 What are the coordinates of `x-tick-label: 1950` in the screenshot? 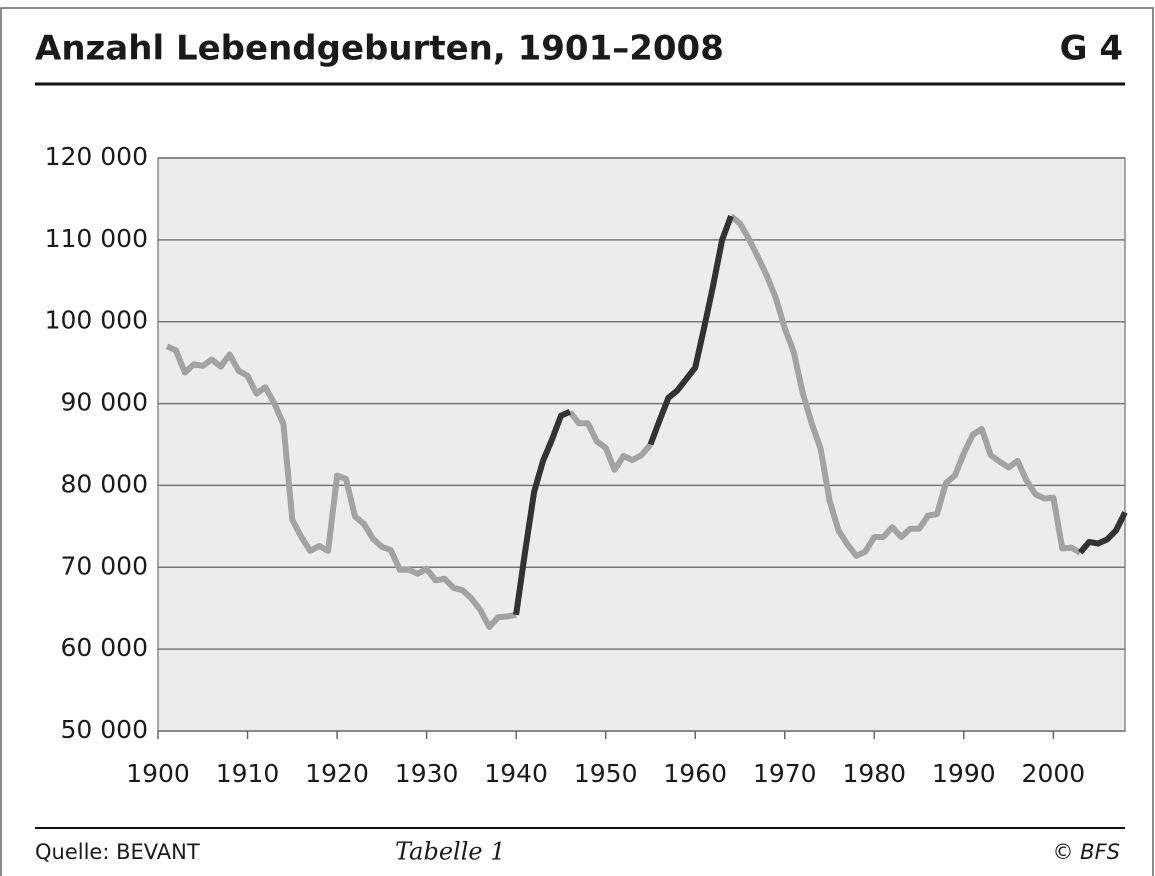 It's located at (606, 773).